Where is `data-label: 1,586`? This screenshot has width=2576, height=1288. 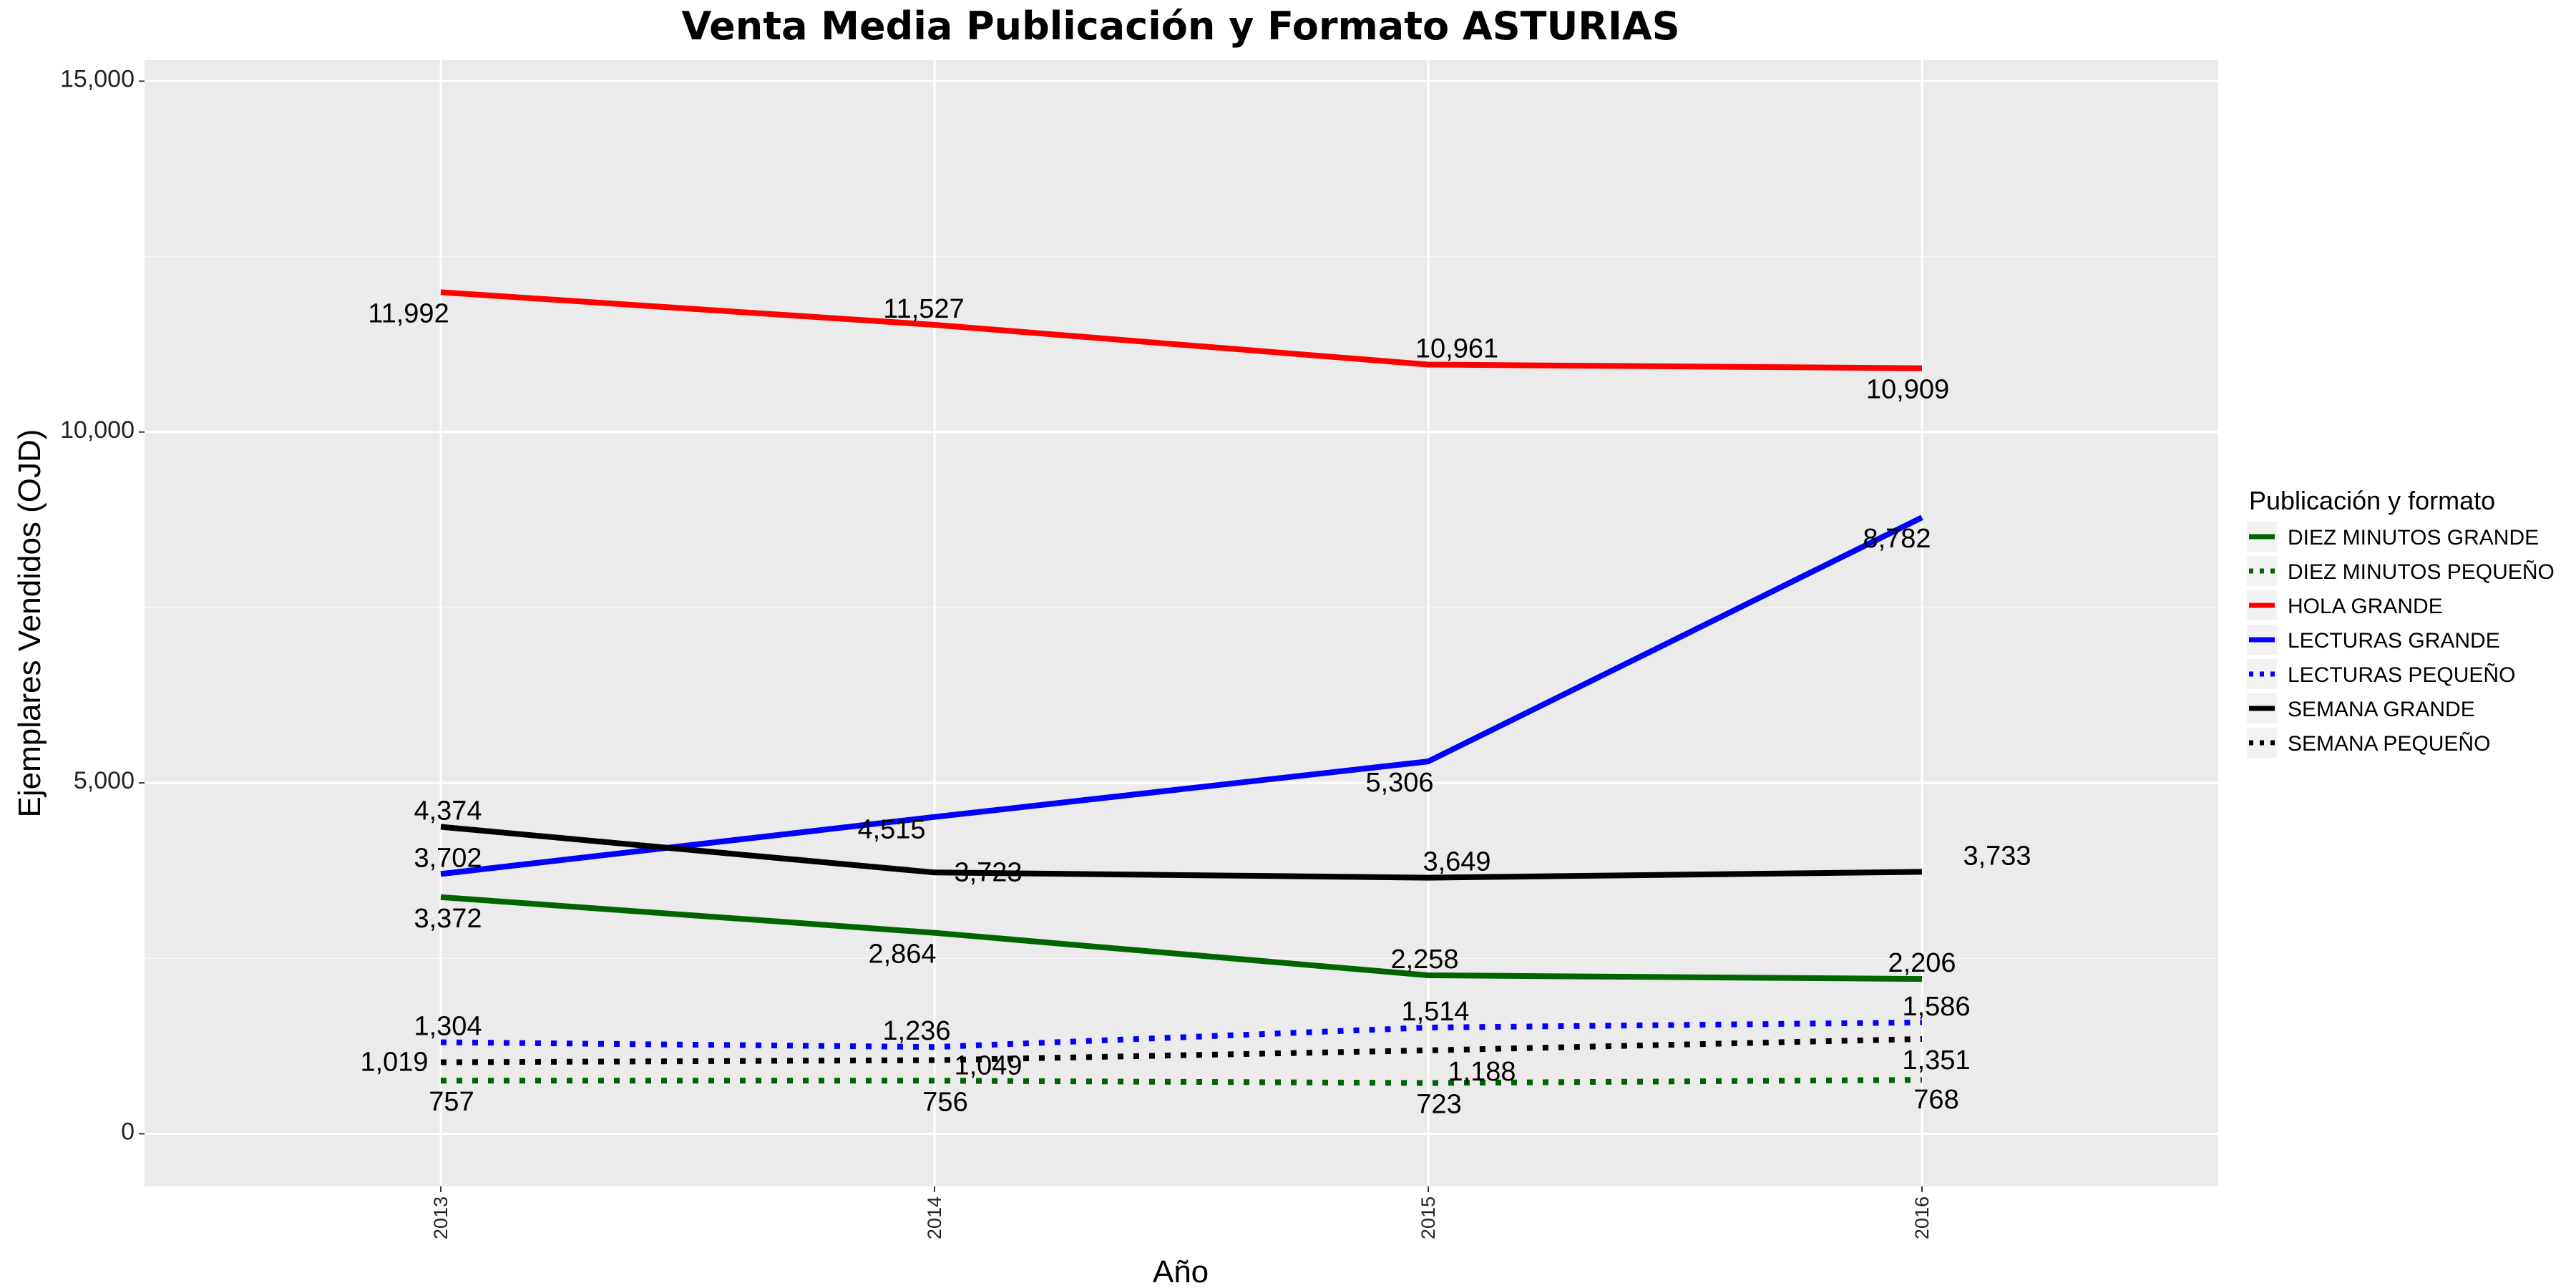
data-label: 1,586 is located at coordinates (1936, 1007).